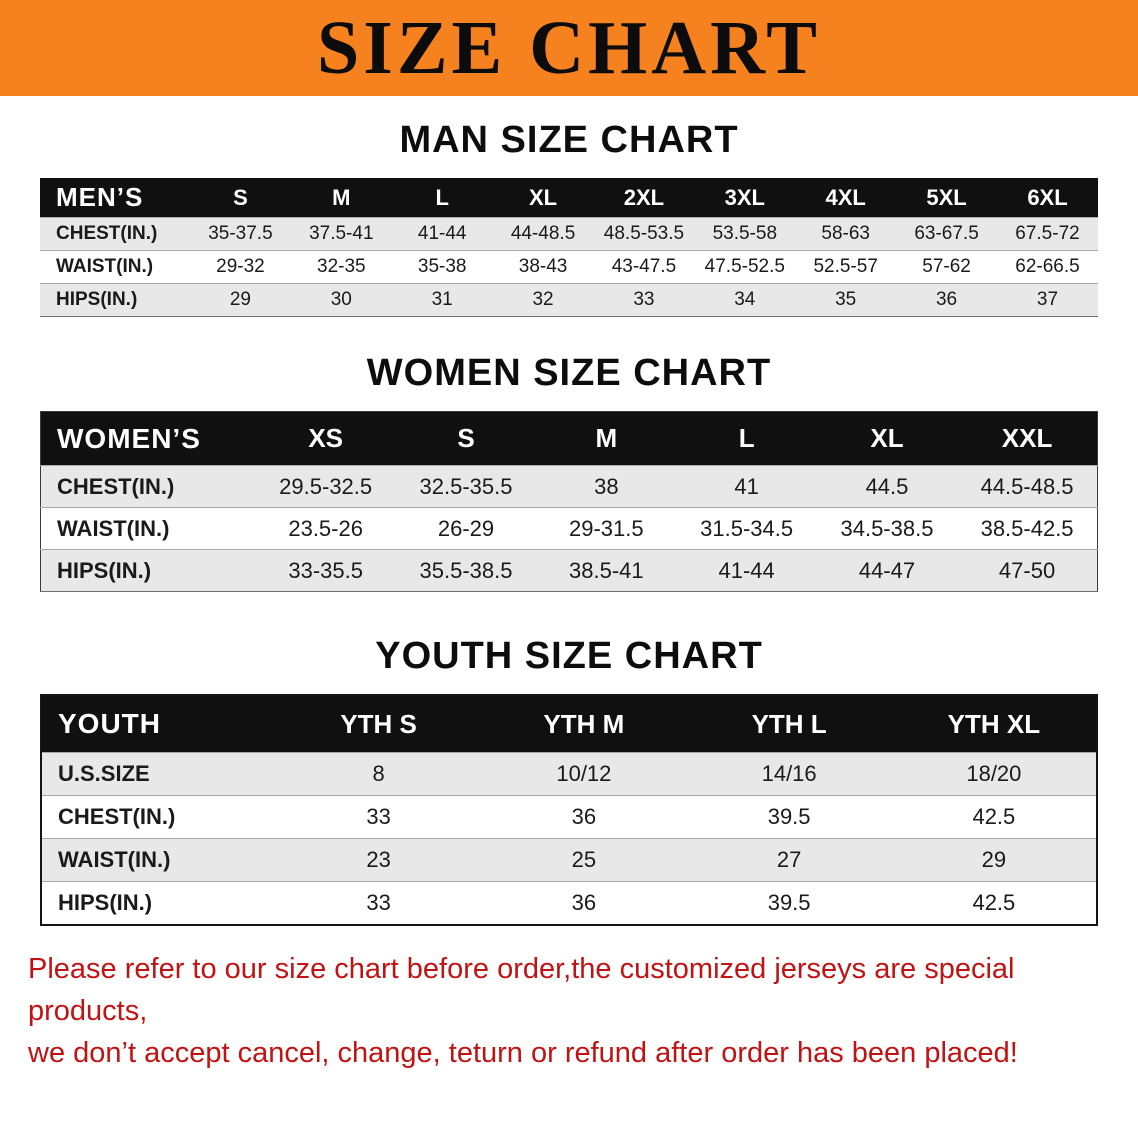 The height and width of the screenshot is (1132, 1138). What do you see at coordinates (240, 197) in the screenshot?
I see `column-header: S` at bounding box center [240, 197].